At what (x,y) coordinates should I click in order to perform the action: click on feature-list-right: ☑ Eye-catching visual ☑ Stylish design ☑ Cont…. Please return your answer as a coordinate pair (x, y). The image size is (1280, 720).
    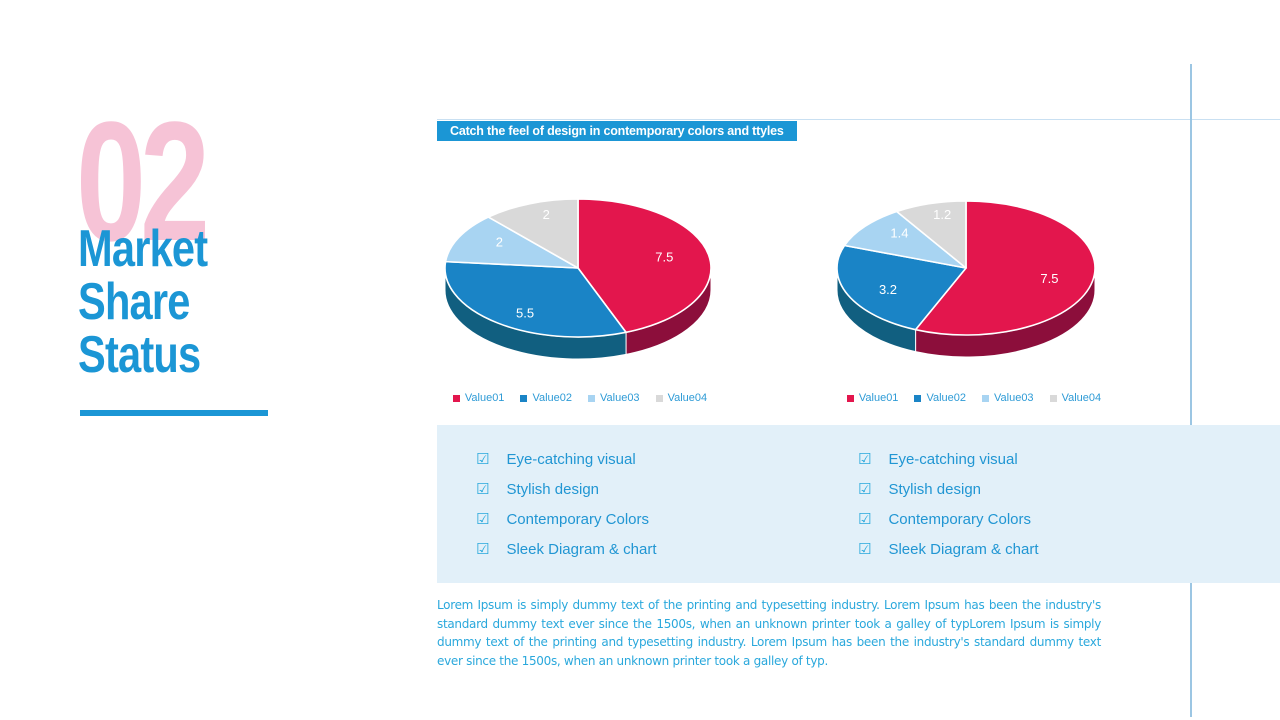
    Looking at the image, I should click on (948, 504).